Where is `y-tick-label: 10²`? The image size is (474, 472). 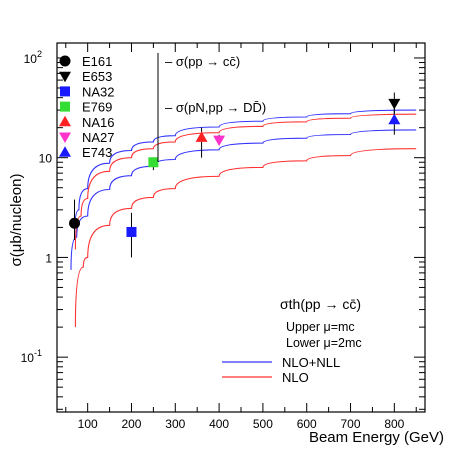 y-tick-label: 10² is located at coordinates (33, 57).